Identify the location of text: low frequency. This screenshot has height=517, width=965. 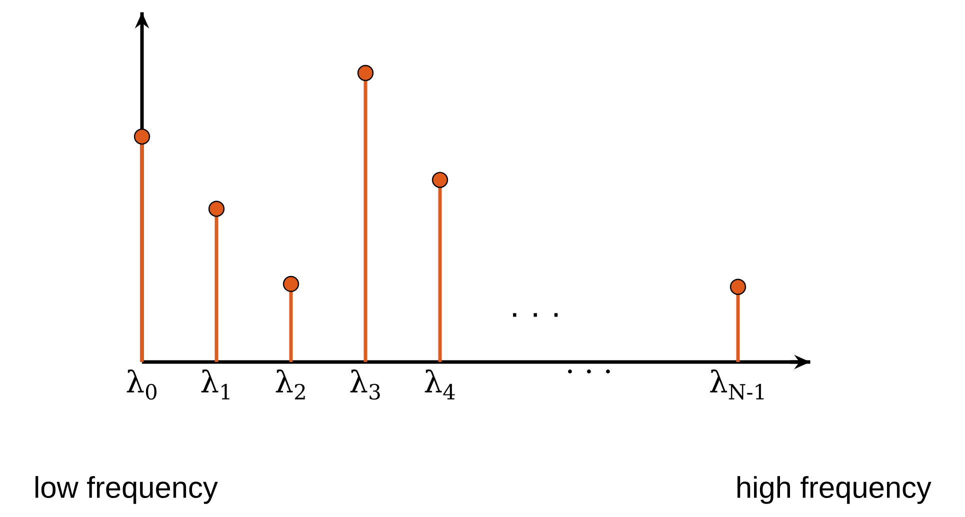
(127, 490).